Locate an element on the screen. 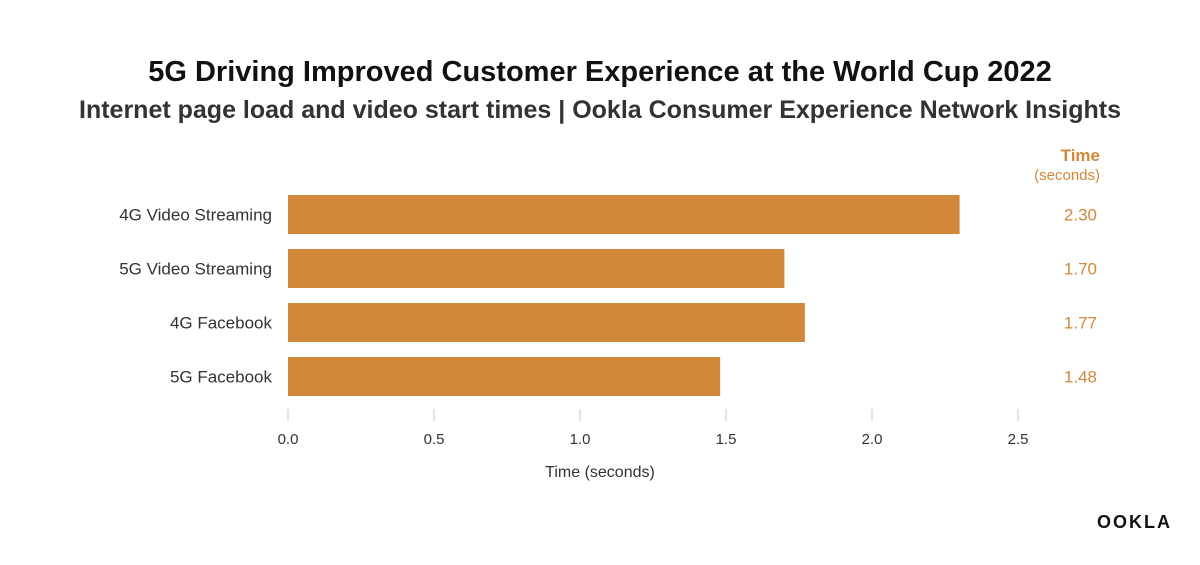  value-label: 1.48 is located at coordinates (1080, 377).